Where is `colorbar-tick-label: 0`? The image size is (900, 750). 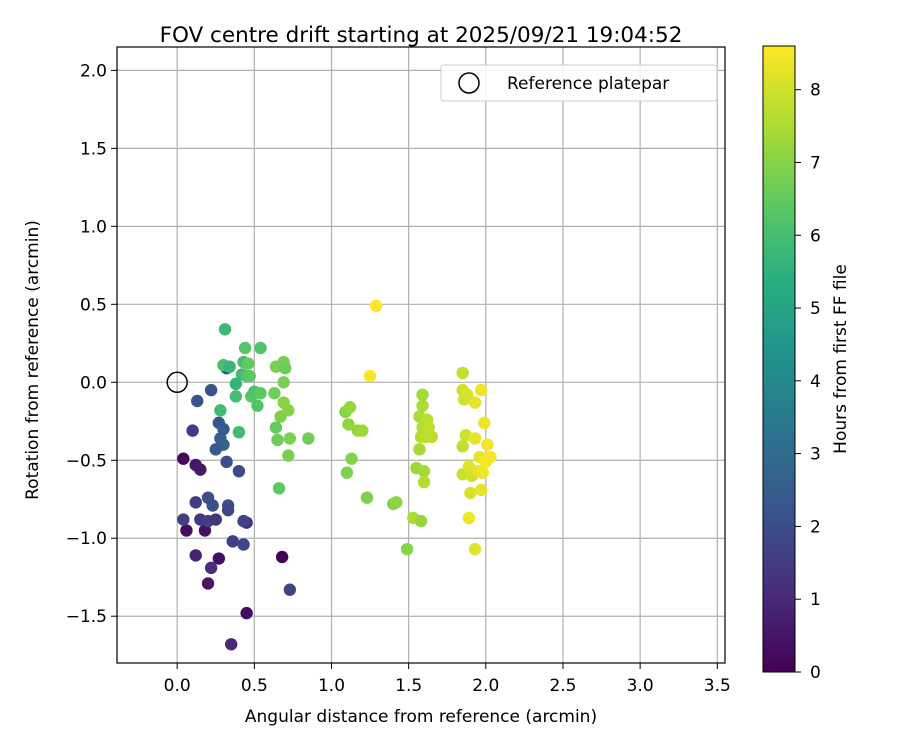 colorbar-tick-label: 0 is located at coordinates (815, 673).